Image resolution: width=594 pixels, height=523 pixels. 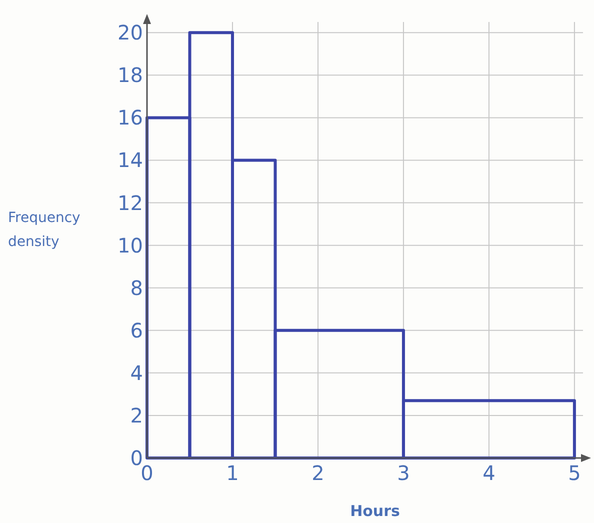 I want to click on y-tick-label: 18, so click(x=130, y=75).